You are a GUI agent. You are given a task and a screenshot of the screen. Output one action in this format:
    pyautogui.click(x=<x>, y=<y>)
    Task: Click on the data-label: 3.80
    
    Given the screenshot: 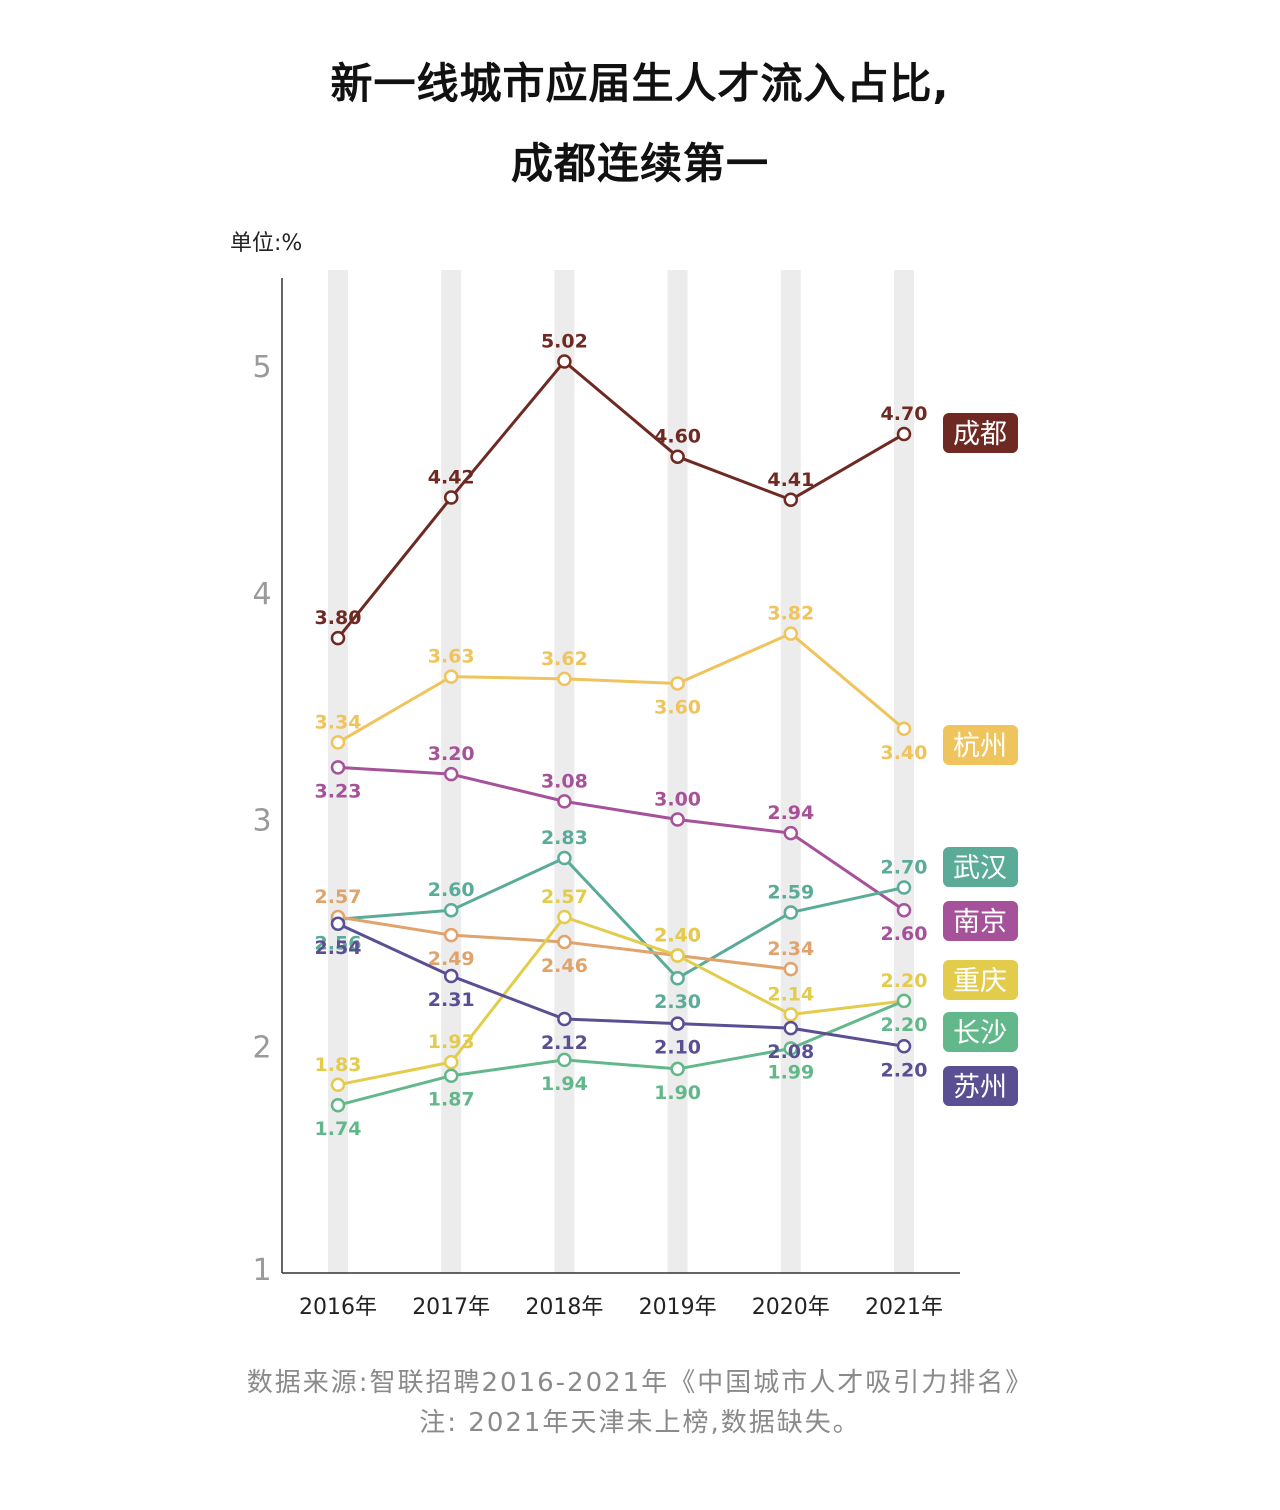 What is the action you would take?
    pyautogui.click(x=338, y=618)
    